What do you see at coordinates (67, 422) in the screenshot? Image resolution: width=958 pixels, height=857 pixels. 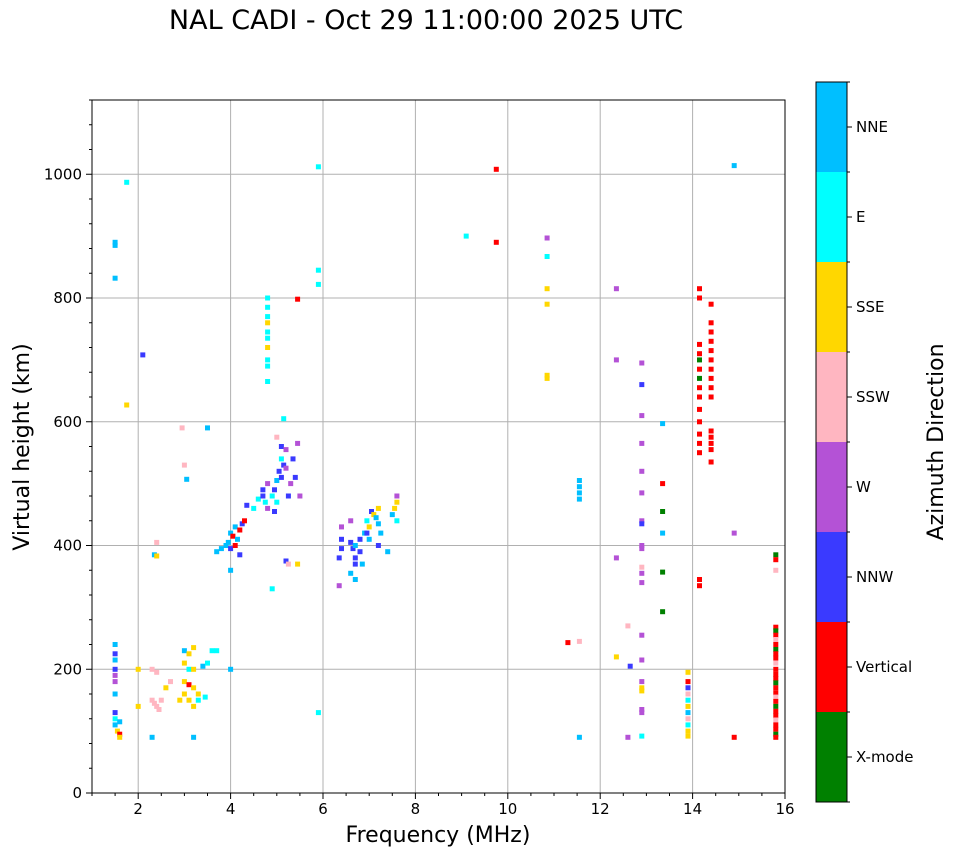 I see `y-tick-label: 600` at bounding box center [67, 422].